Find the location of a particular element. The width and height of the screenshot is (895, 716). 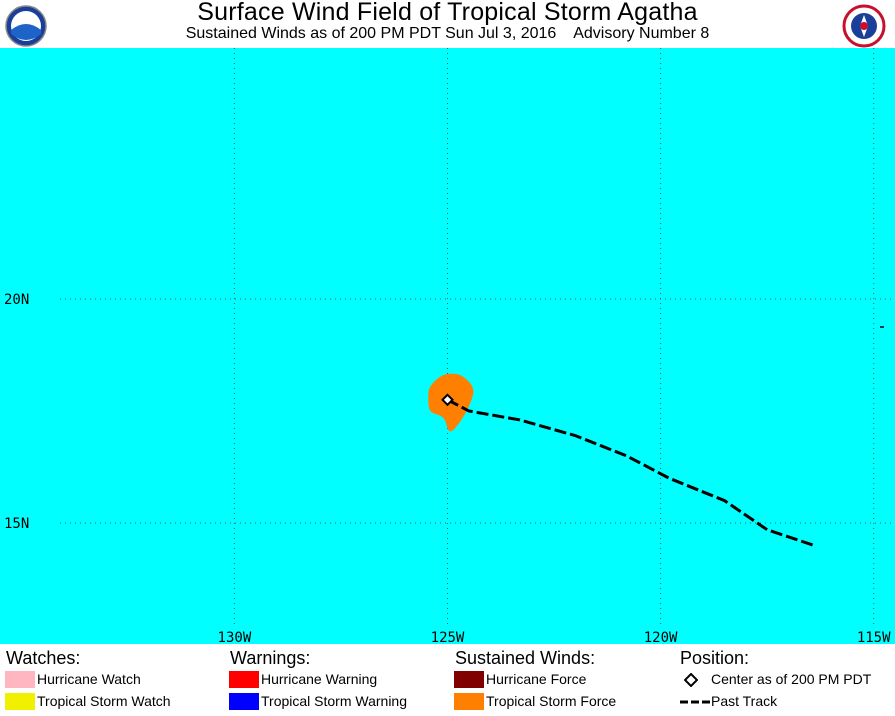

past-track-line is located at coordinates (630, 472).